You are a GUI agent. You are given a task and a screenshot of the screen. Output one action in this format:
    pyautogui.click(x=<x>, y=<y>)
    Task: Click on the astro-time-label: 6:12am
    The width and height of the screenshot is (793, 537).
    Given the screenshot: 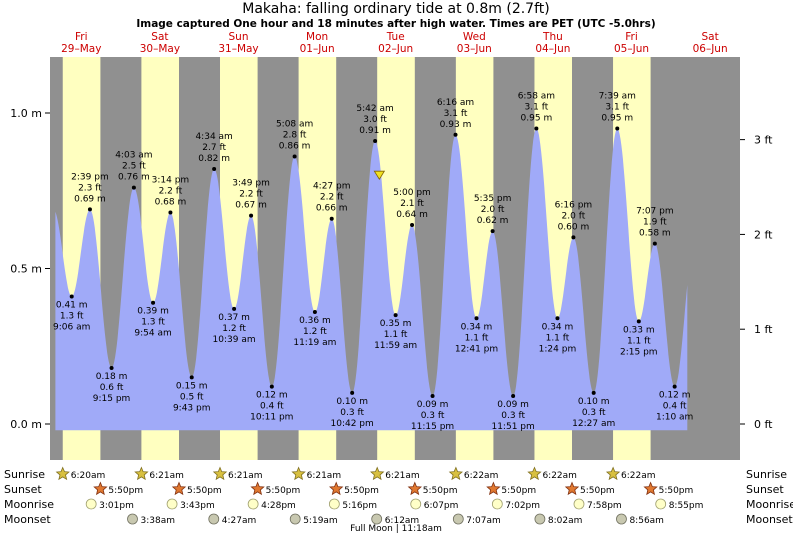 What is the action you would take?
    pyautogui.click(x=402, y=521)
    